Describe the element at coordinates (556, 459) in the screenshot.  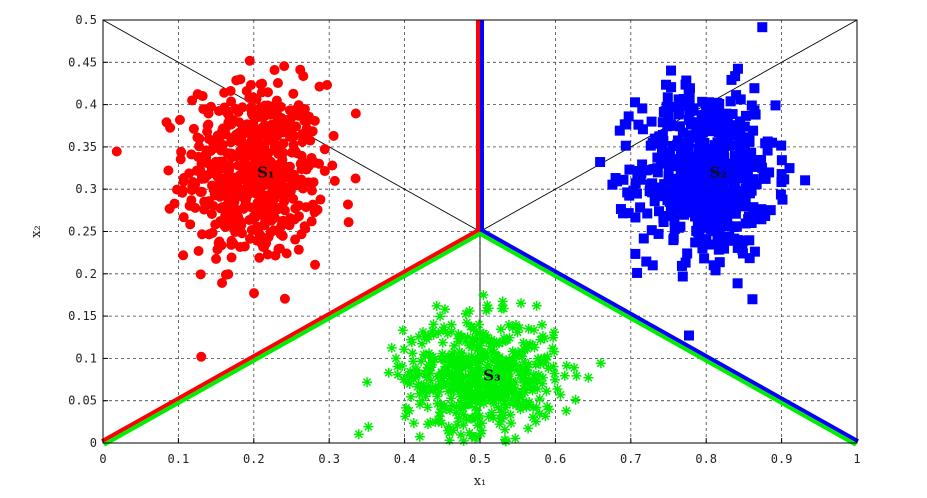
I see `x-tick-label: 0.6` at that location.